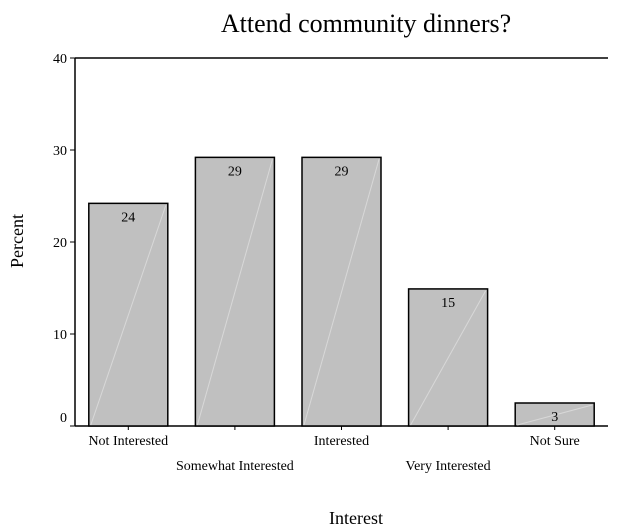  Describe the element at coordinates (555, 441) in the screenshot. I see `x-tick-label: Not Sure` at that location.